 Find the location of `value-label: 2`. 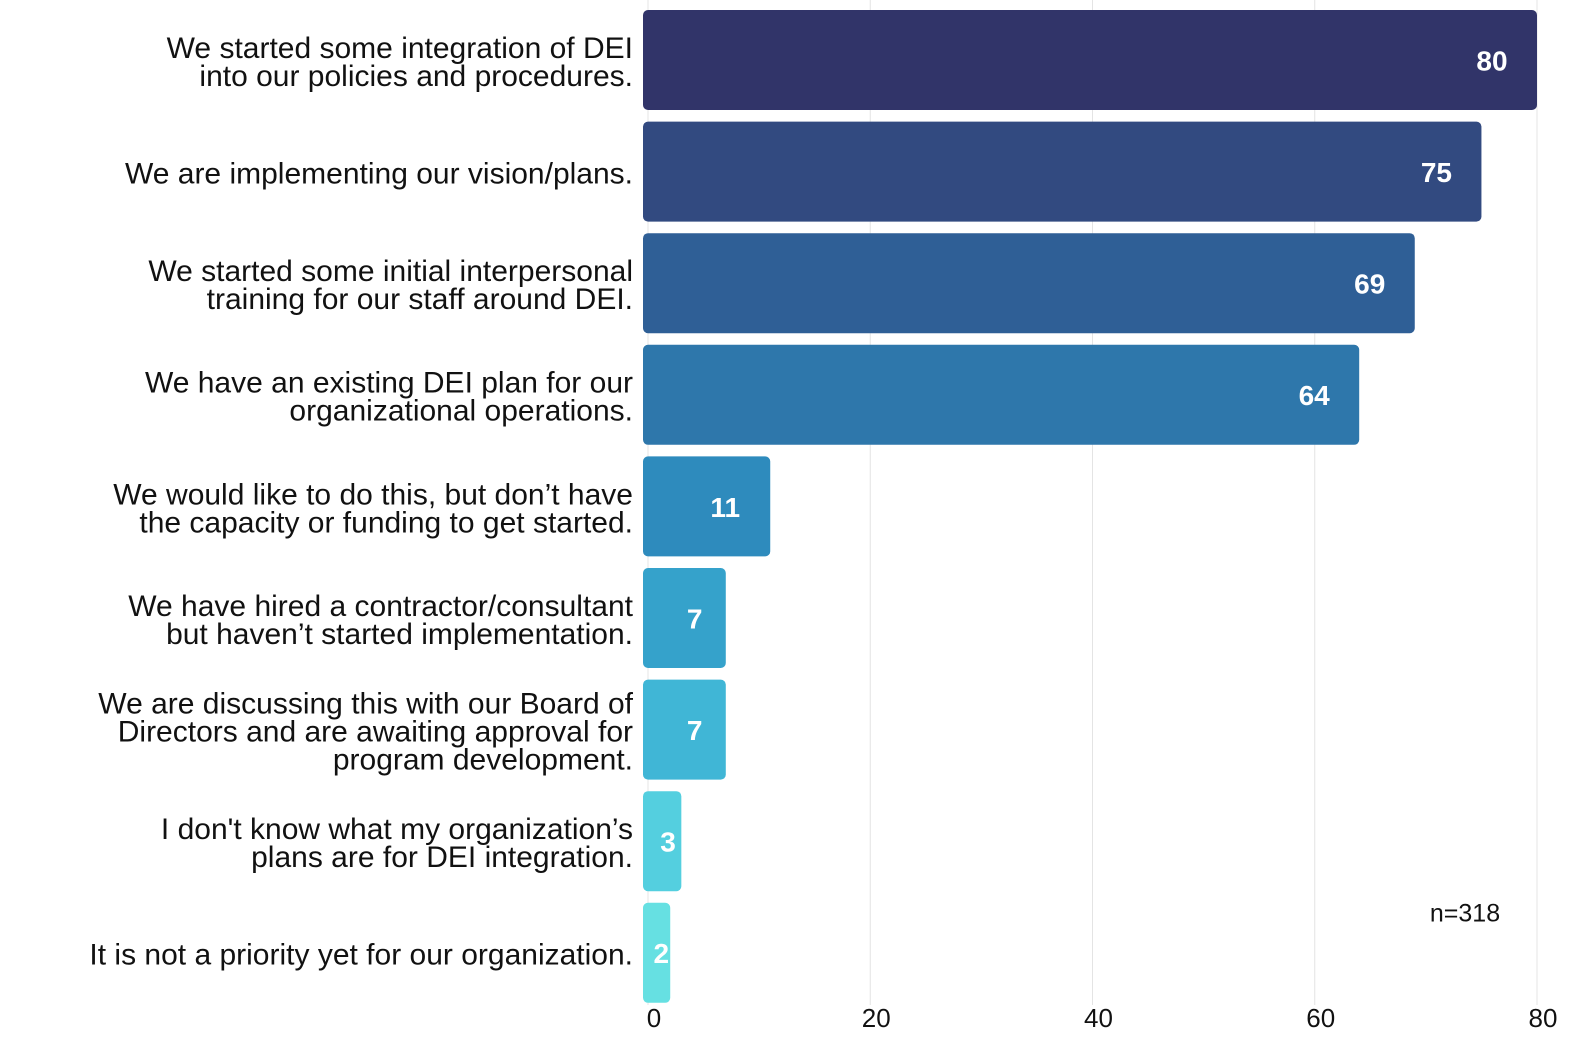

value-label: 2 is located at coordinates (662, 953).